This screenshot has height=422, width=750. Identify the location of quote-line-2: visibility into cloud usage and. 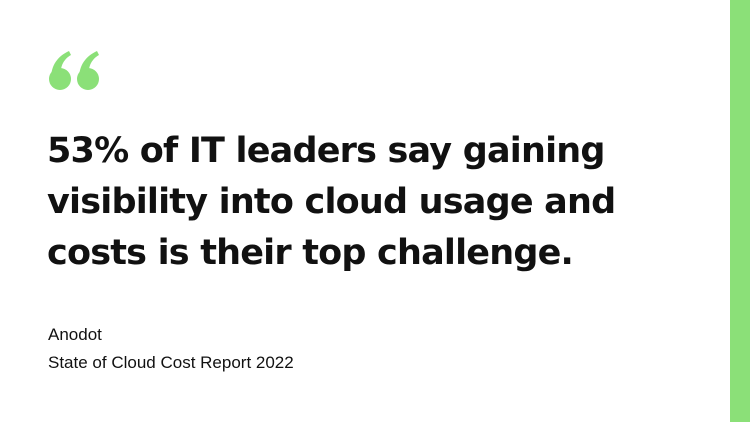
(331, 202).